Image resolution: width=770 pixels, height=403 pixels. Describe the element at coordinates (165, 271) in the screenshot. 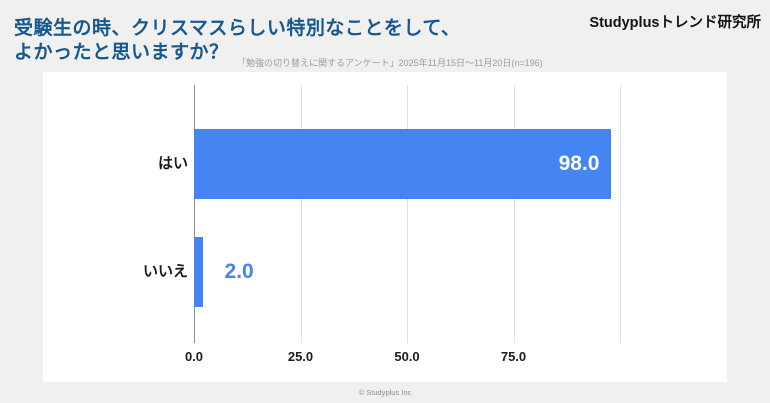

I see `category-label-no: いいえ` at that location.